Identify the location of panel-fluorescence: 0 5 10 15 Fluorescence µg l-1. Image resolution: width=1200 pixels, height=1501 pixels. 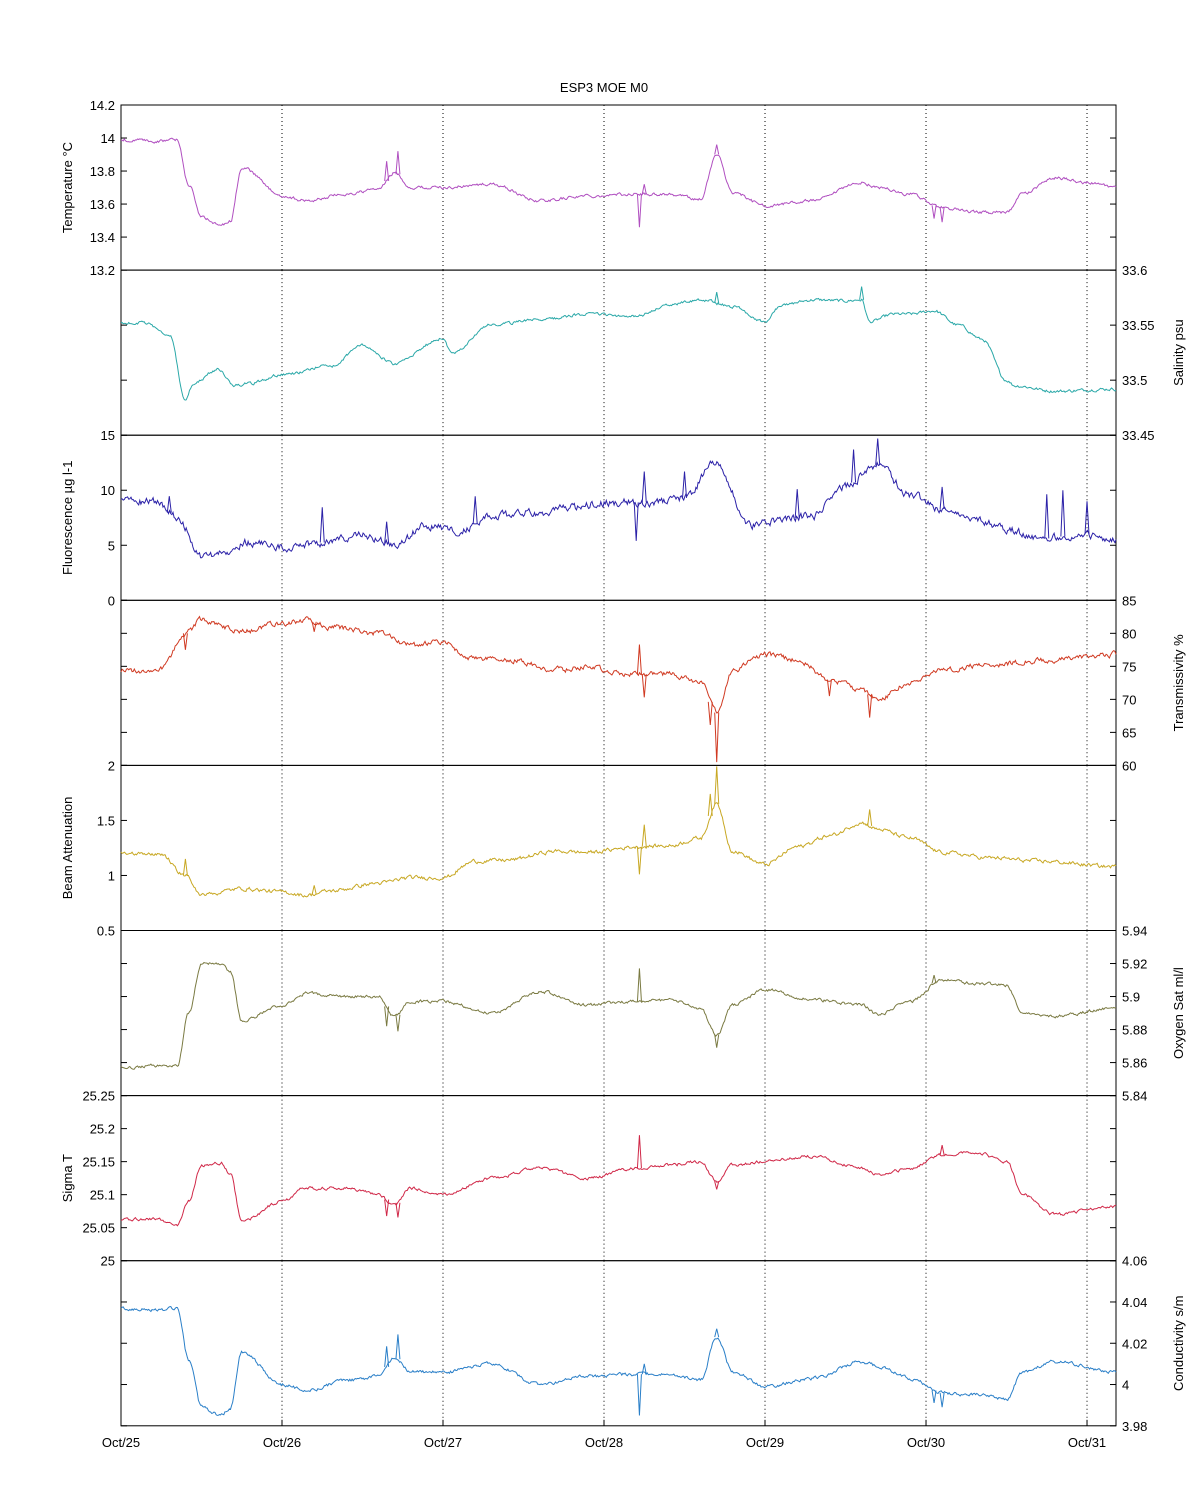
(588, 518).